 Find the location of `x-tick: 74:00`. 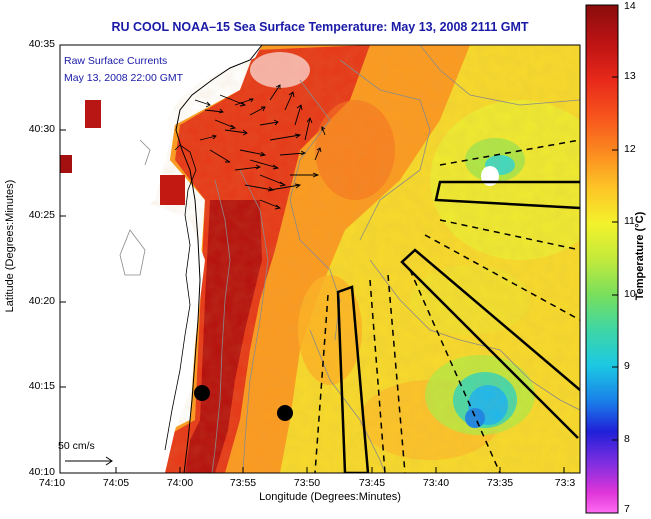

x-tick: 74:00 is located at coordinates (180, 483).